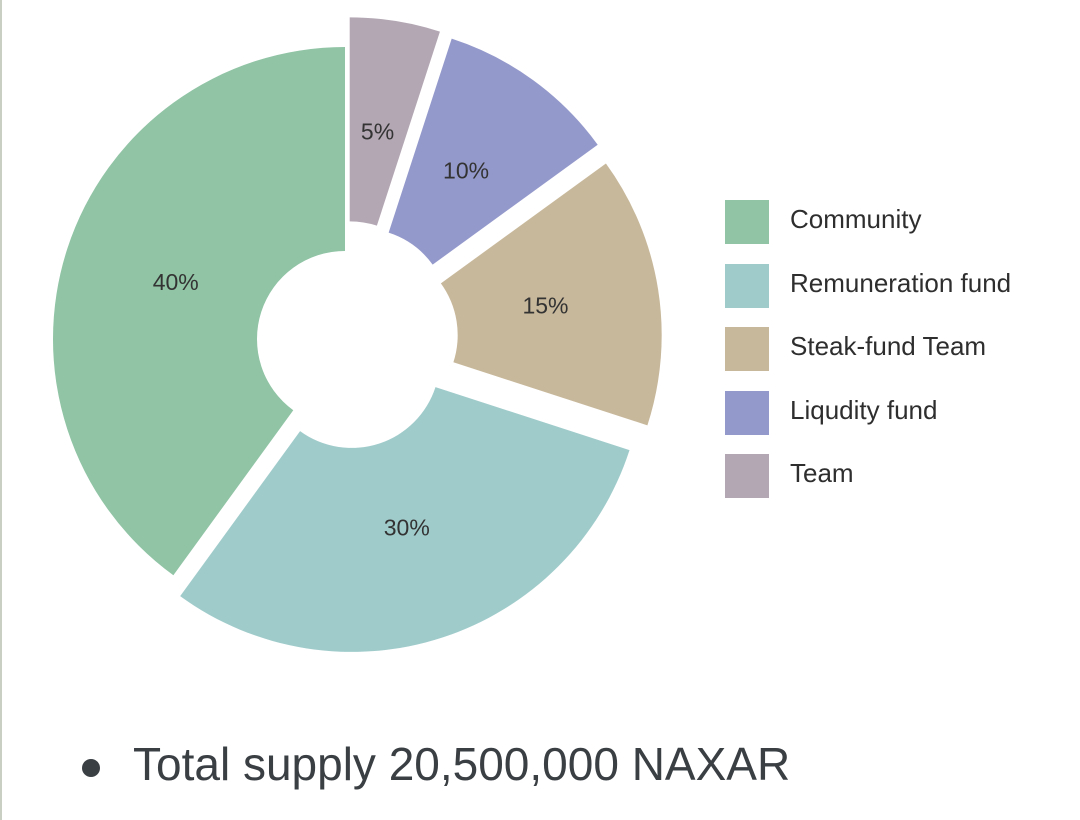 This screenshot has height=820, width=1080. I want to click on legend-item: Liqudity fund, so click(895, 412).